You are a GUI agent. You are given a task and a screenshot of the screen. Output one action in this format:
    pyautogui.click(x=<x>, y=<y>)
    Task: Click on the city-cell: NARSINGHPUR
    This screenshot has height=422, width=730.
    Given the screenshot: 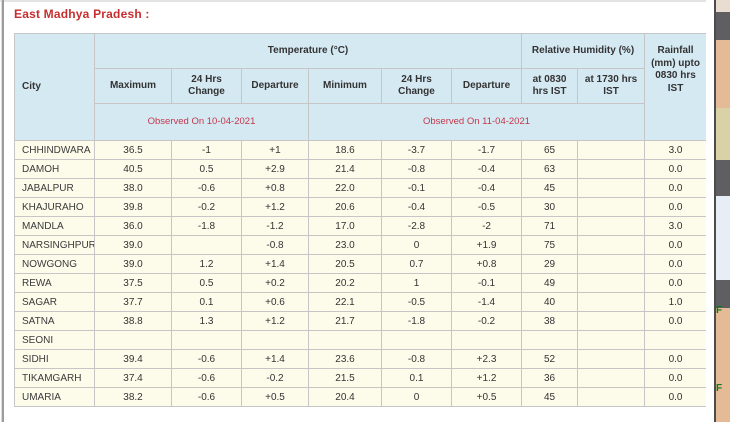 What is the action you would take?
    pyautogui.click(x=54, y=245)
    